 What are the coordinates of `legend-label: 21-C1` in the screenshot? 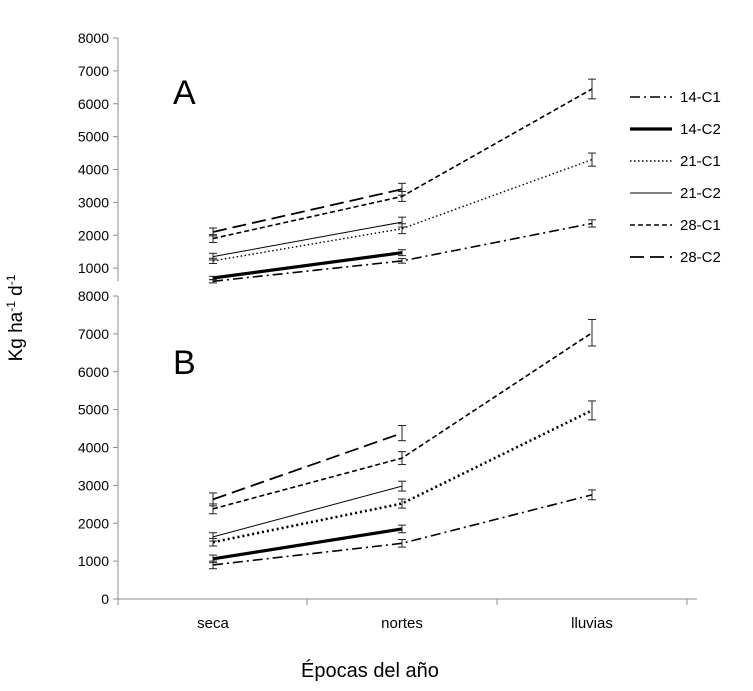 It's located at (700, 161).